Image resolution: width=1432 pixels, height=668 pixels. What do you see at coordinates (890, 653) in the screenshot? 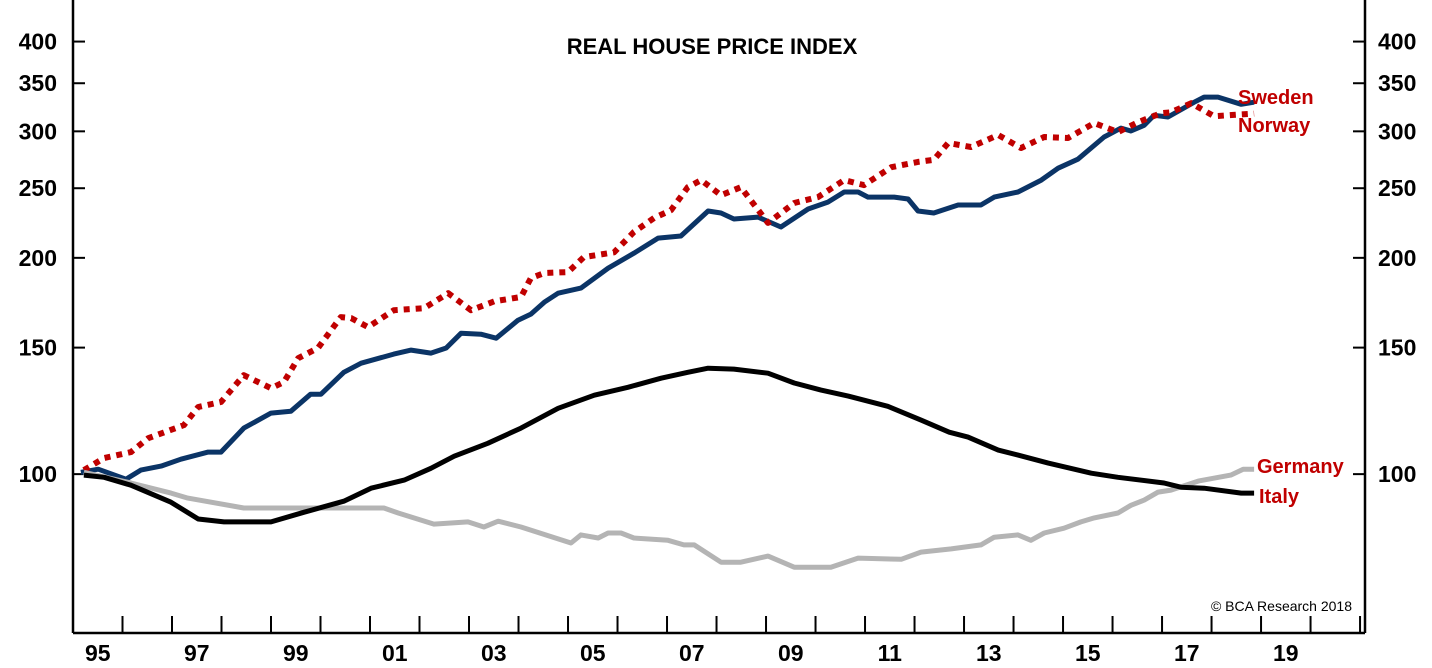
I see `x-tick-label: 11` at bounding box center [890, 653].